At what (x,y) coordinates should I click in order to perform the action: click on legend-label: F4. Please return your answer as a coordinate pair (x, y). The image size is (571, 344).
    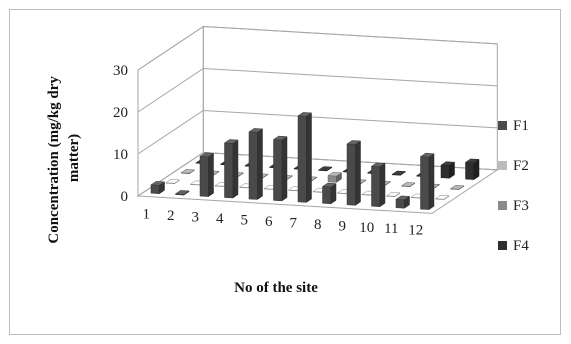
    Looking at the image, I should click on (521, 246).